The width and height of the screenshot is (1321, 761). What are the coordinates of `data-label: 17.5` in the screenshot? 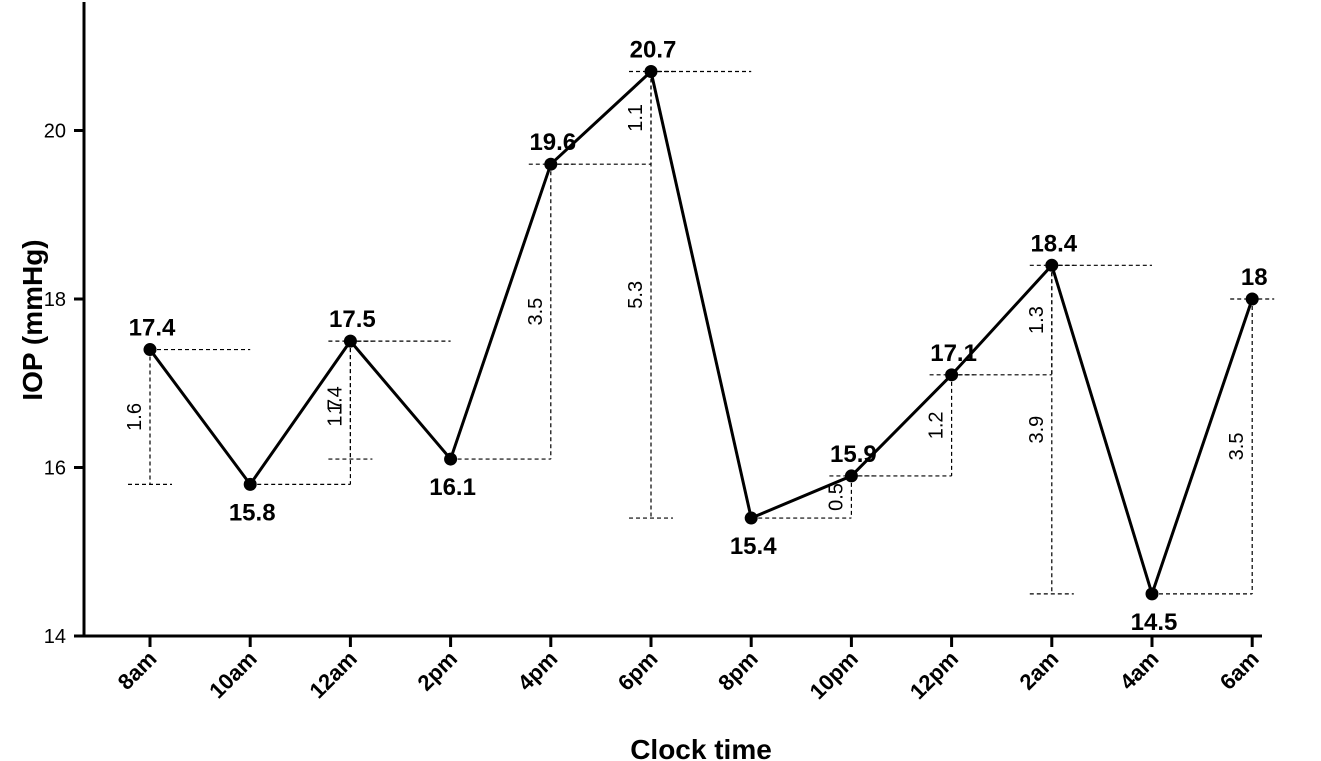 It's located at (352, 319).